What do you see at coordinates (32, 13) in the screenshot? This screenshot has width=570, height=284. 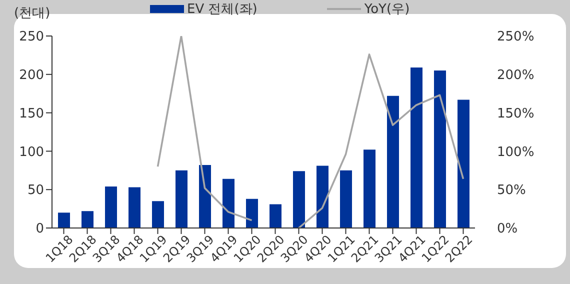 I see `y-axis-title: (천대)` at bounding box center [32, 13].